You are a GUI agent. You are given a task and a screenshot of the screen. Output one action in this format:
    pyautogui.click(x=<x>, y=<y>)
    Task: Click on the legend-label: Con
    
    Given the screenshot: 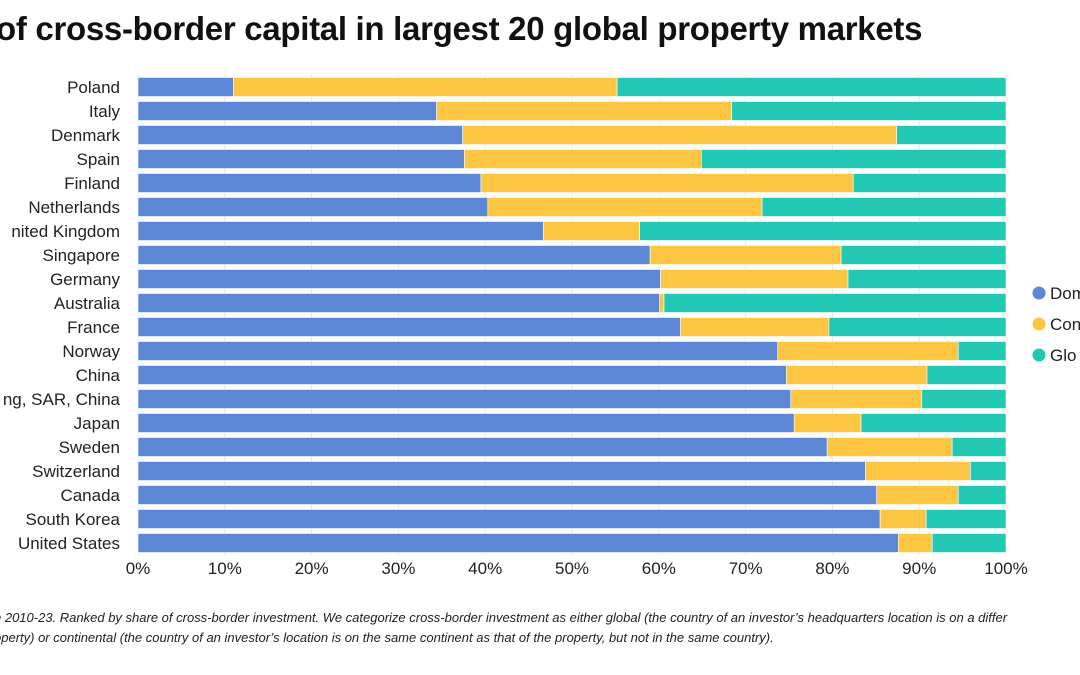 What is the action you would take?
    pyautogui.click(x=1065, y=324)
    